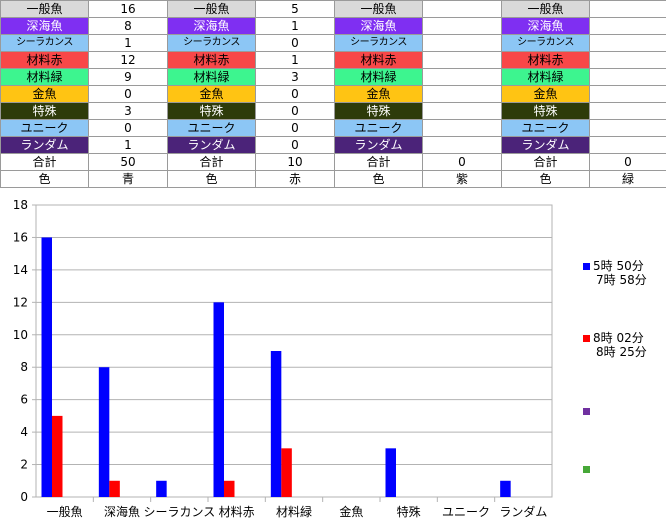 The width and height of the screenshot is (666, 525). Describe the element at coordinates (128, 162) in the screenshot. I see `total-value-cell: 50` at that location.